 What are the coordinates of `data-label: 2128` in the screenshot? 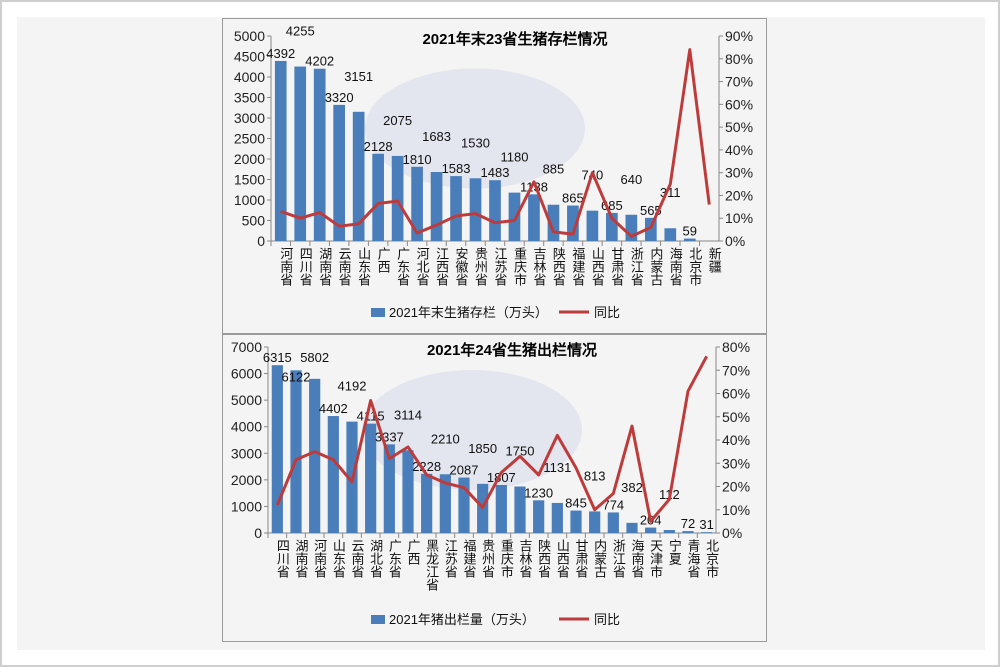 It's located at (378, 146).